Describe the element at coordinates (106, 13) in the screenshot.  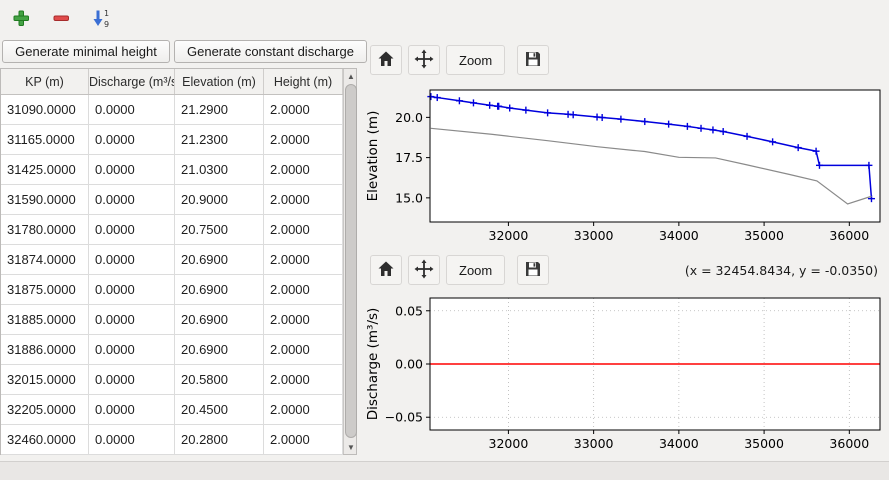
I see `svg-text: 1` at that location.